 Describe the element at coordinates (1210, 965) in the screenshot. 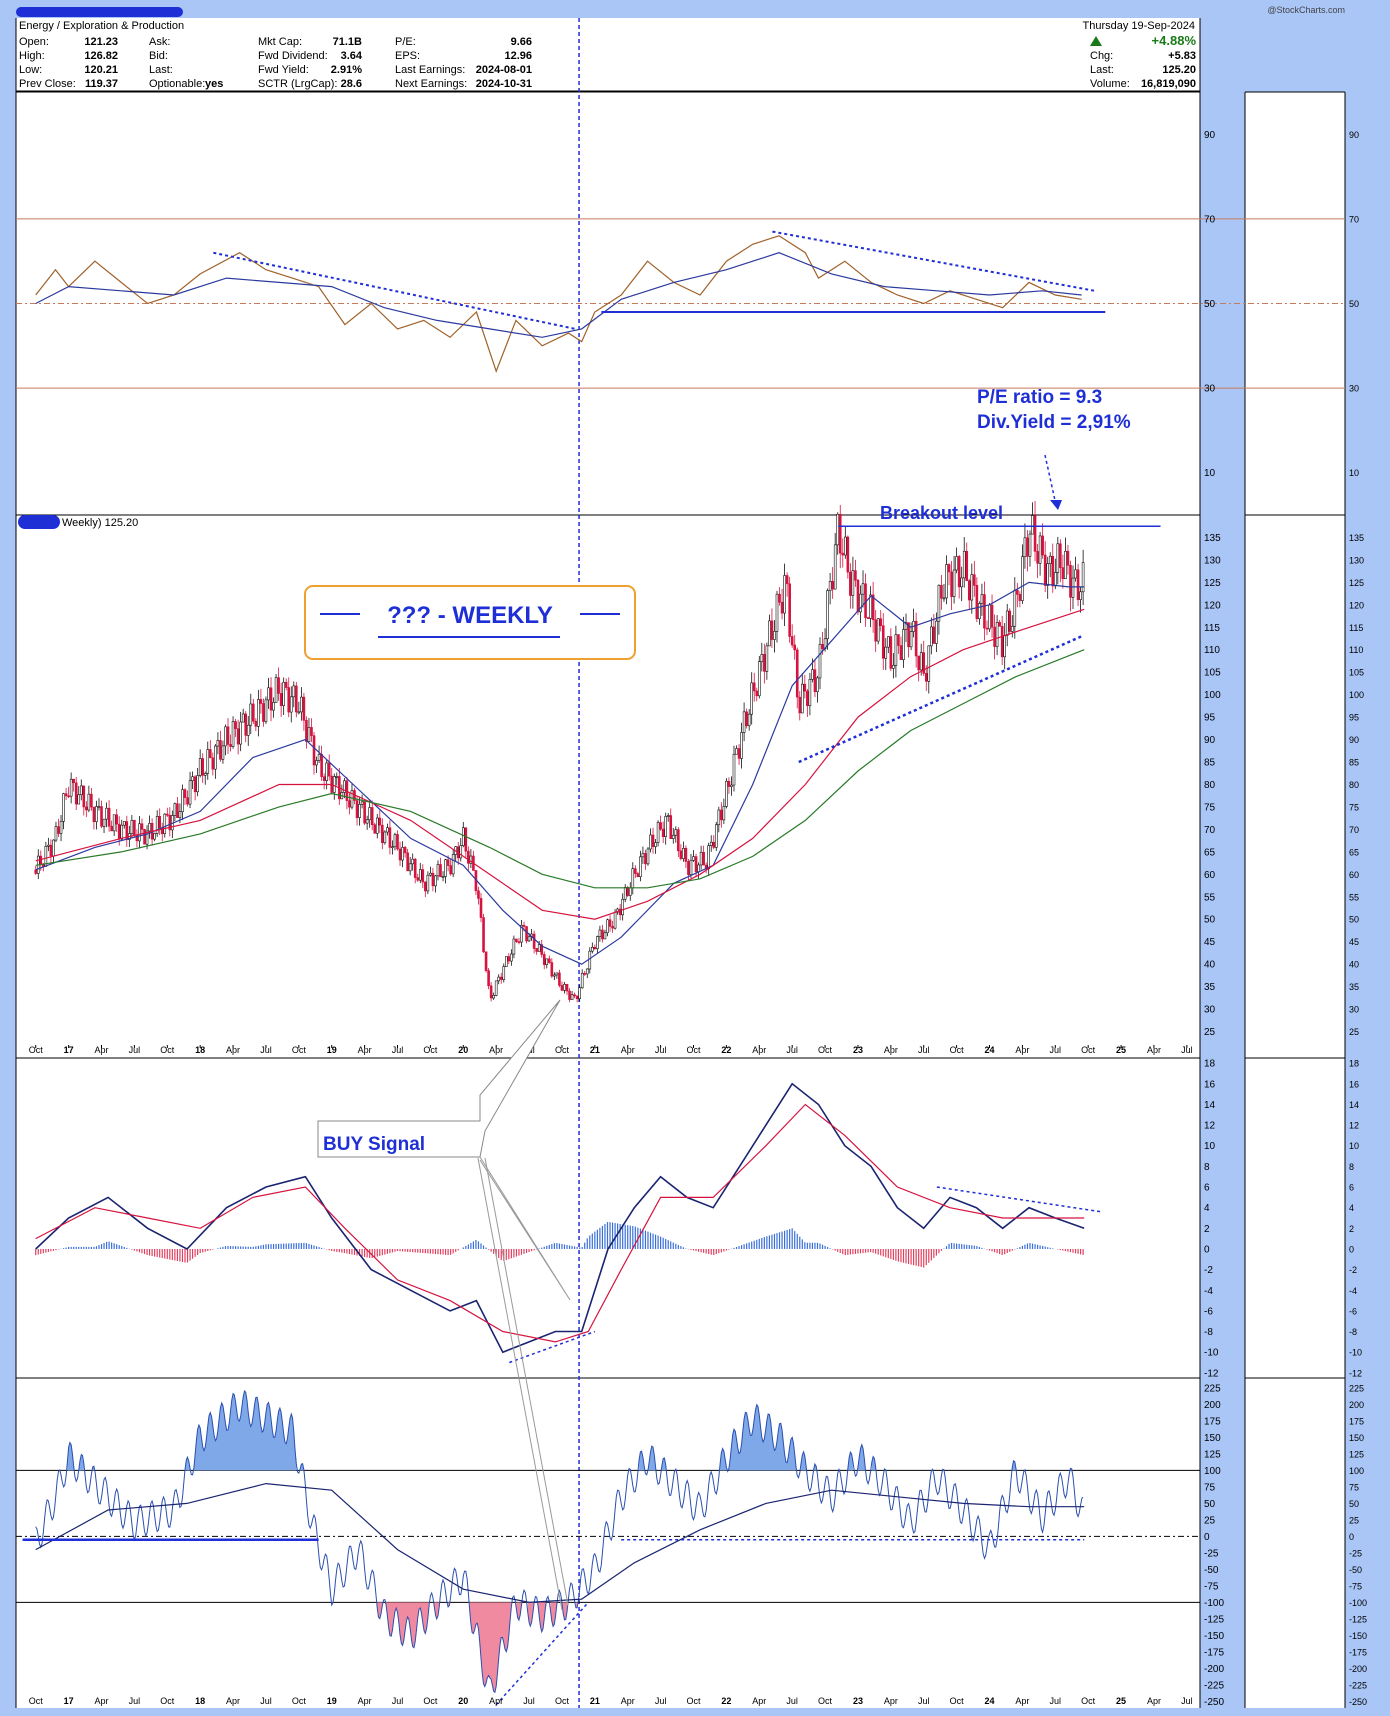

I see `y-tick-label: 40` at that location.